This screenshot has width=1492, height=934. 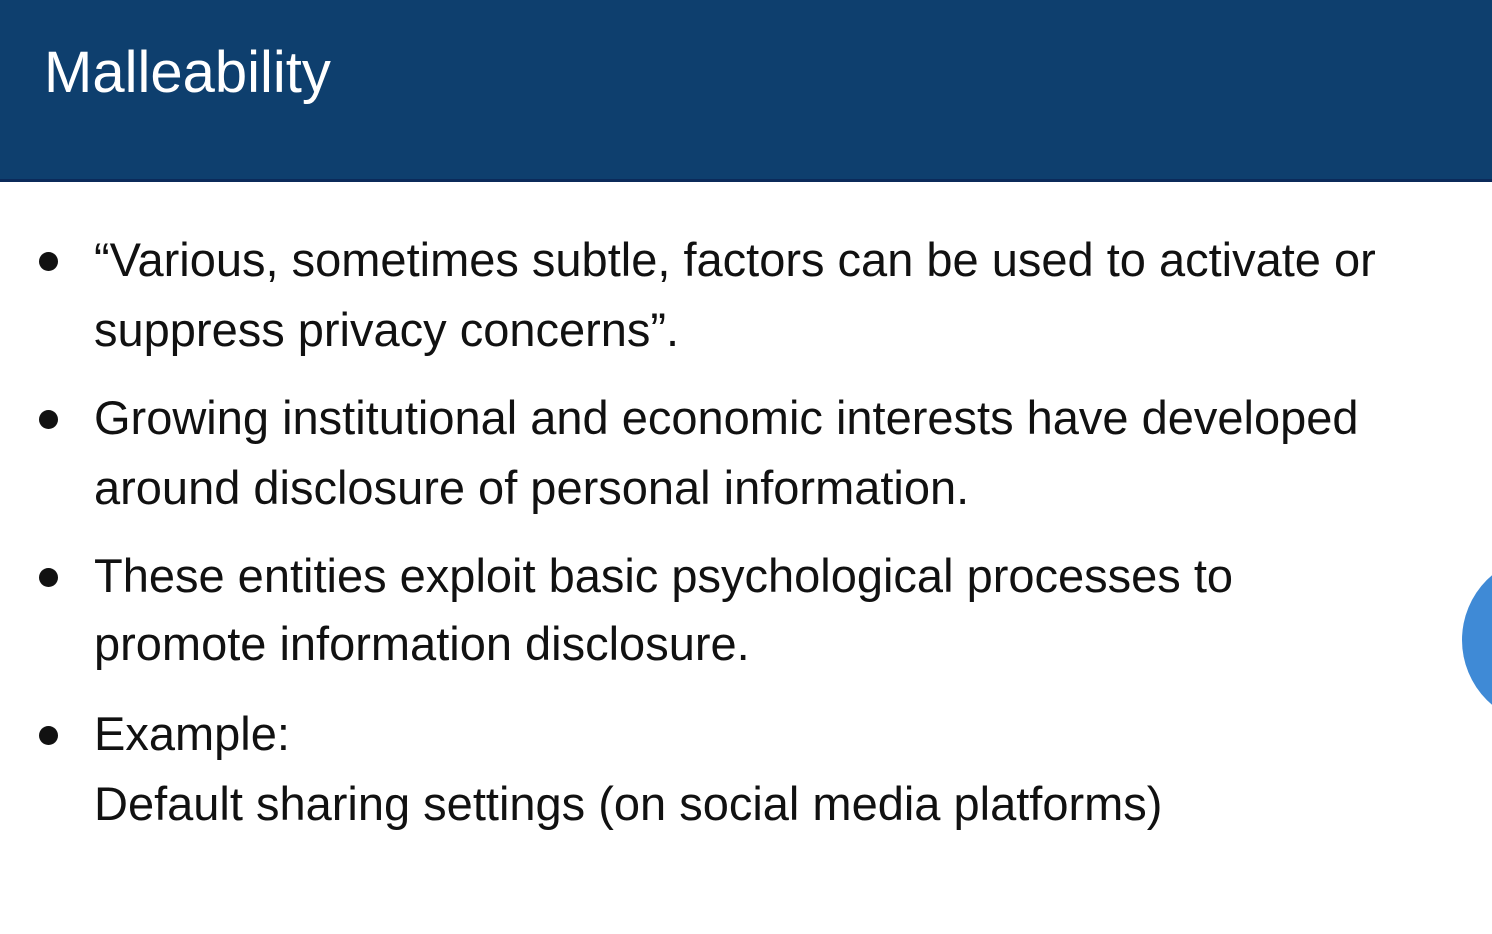 What do you see at coordinates (422, 643) in the screenshot?
I see `bullet-text-line: promote information disclosure.` at bounding box center [422, 643].